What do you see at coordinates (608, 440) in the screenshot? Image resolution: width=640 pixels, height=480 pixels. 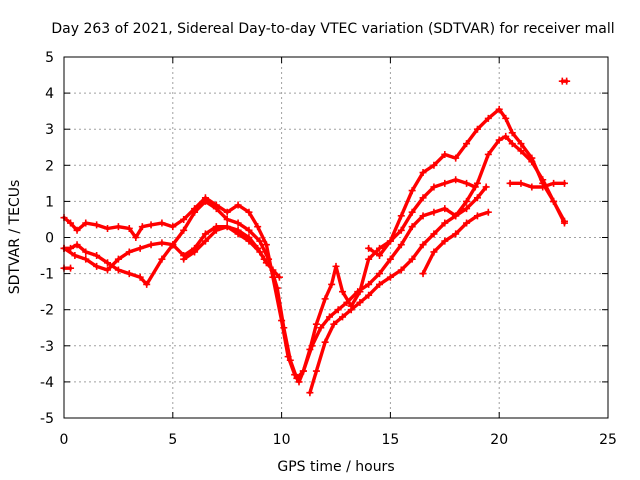 I see `x-tick-label: 25` at bounding box center [608, 440].